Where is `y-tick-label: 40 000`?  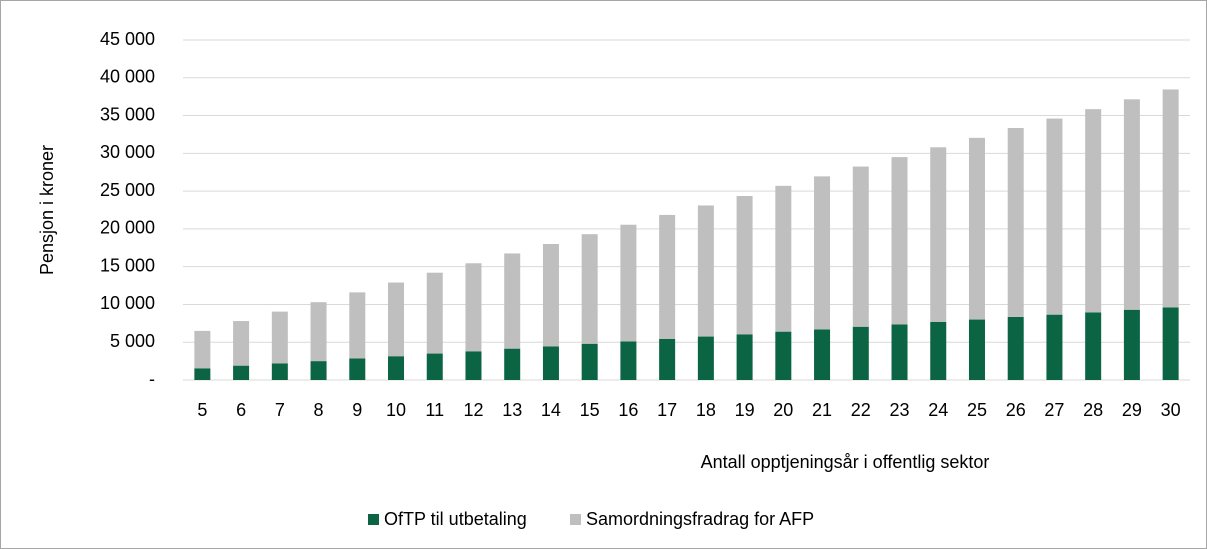
y-tick-label: 40 000 is located at coordinates (127, 77).